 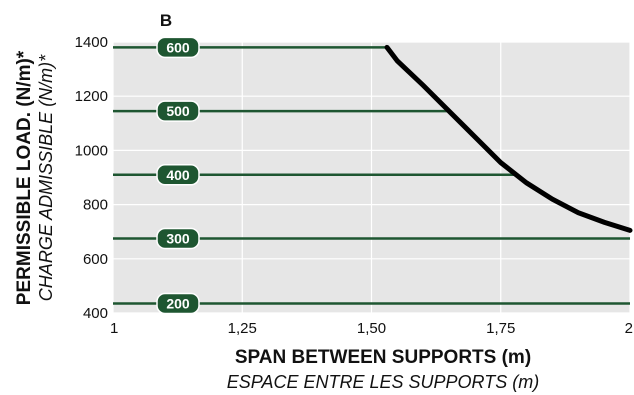 What do you see at coordinates (95, 205) in the screenshot?
I see `y-tick-label: 800` at bounding box center [95, 205].